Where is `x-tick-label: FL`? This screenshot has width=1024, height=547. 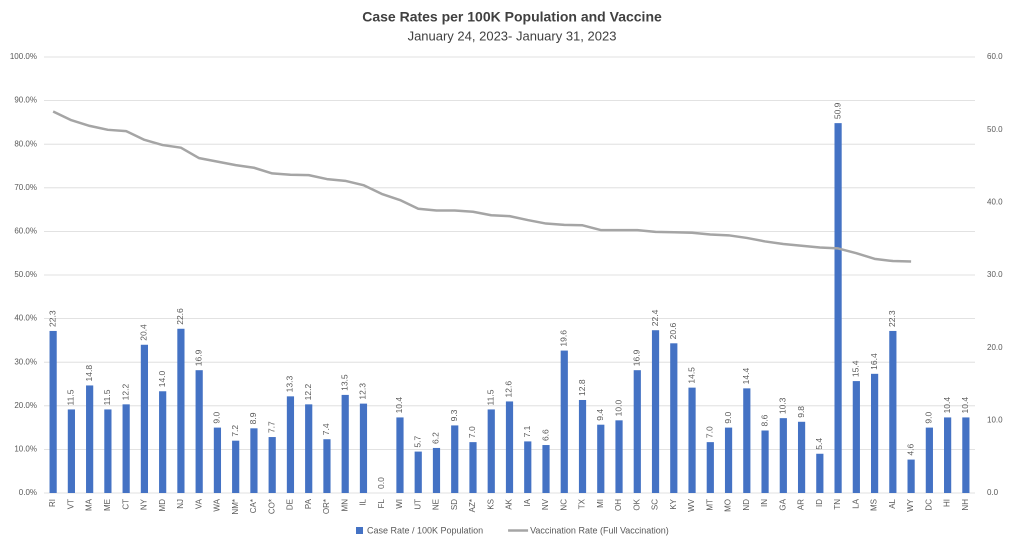
x-tick-label: FL is located at coordinates (381, 503).